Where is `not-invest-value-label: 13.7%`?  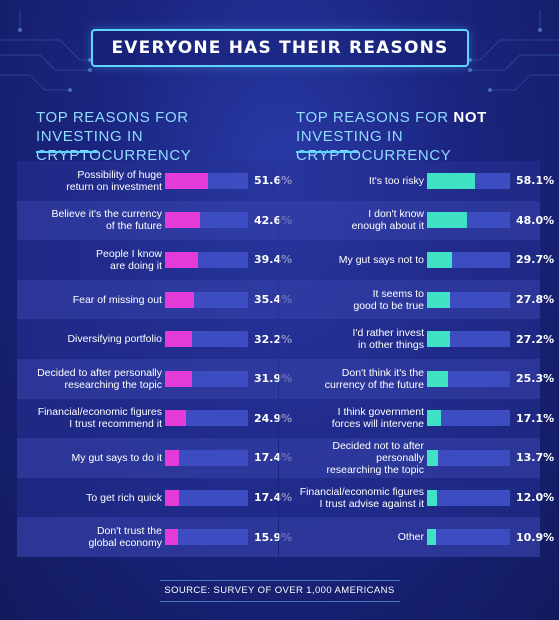 not-invest-value-label: 13.7% is located at coordinates (535, 458).